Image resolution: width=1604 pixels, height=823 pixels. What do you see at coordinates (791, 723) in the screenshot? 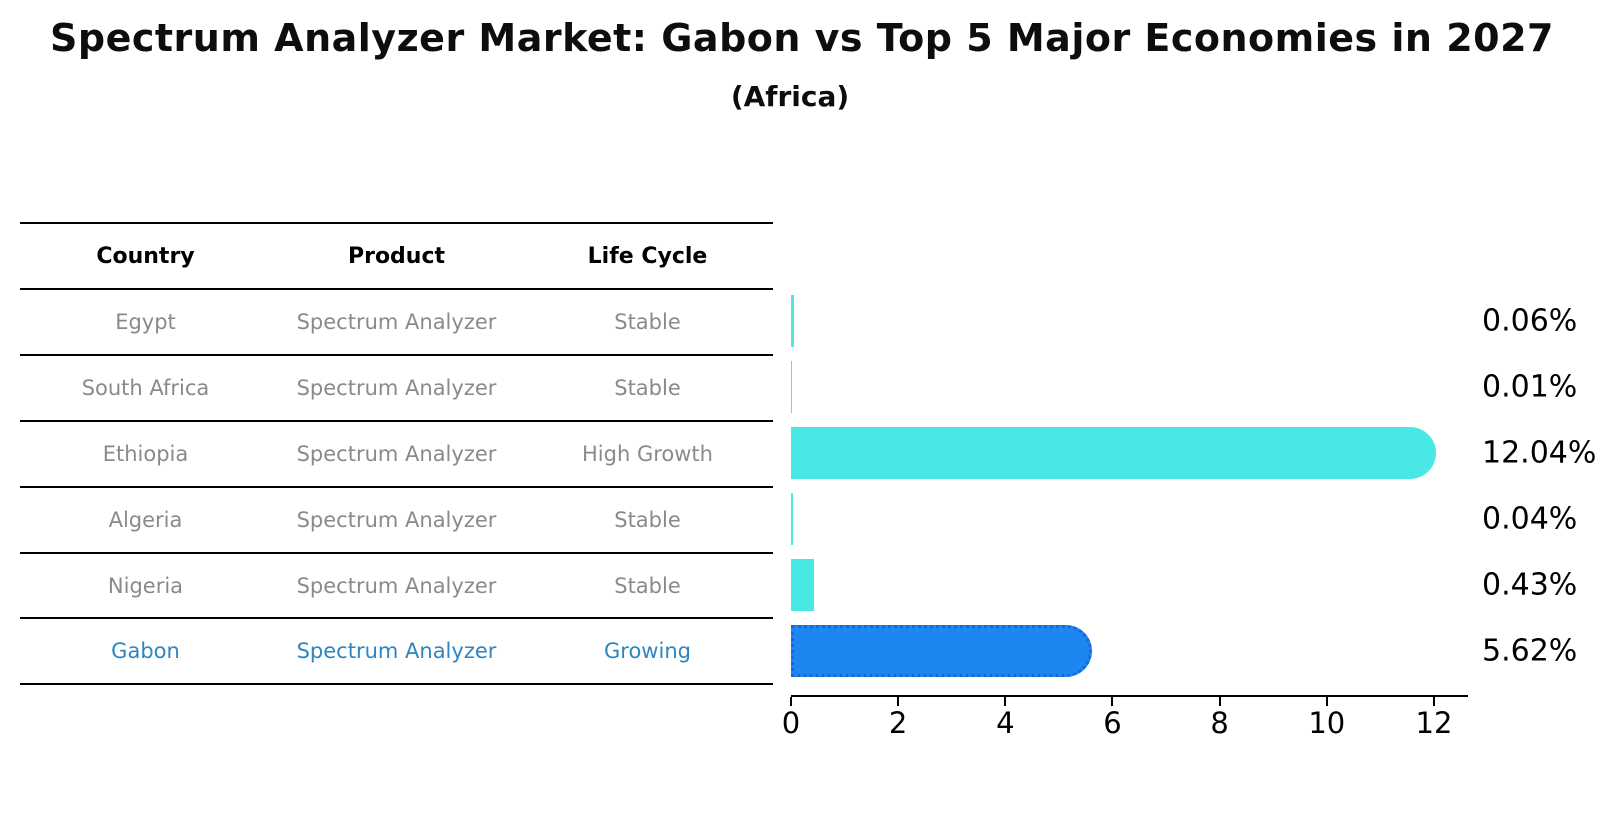
I see `x-axis-tick-label: 0` at bounding box center [791, 723].